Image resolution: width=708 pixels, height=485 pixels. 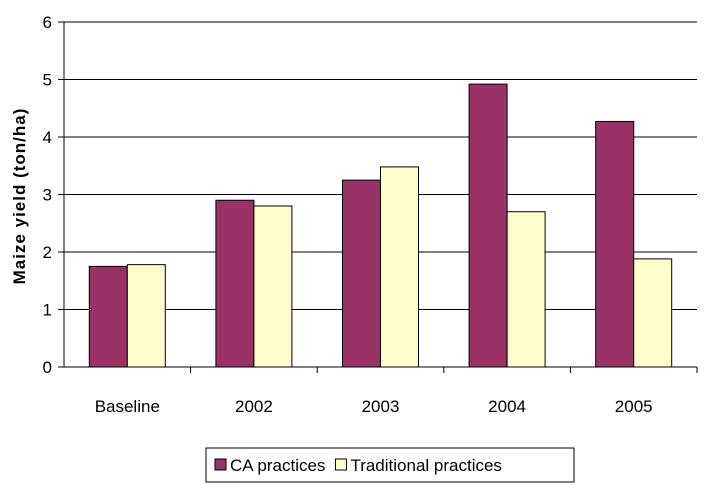 What do you see at coordinates (277, 465) in the screenshot?
I see `legend-label: CA practices` at bounding box center [277, 465].